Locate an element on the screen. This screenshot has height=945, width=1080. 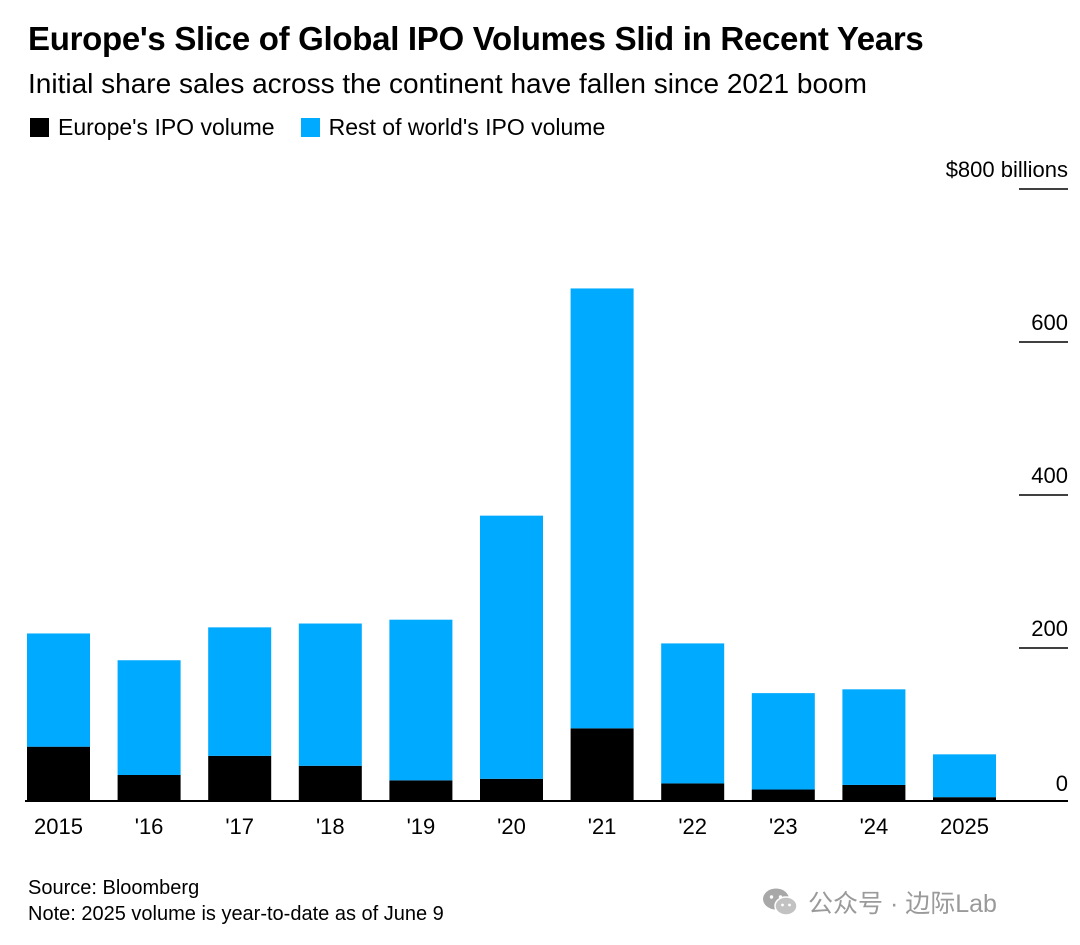
x-tick-label-4: '19 is located at coordinates (421, 826).